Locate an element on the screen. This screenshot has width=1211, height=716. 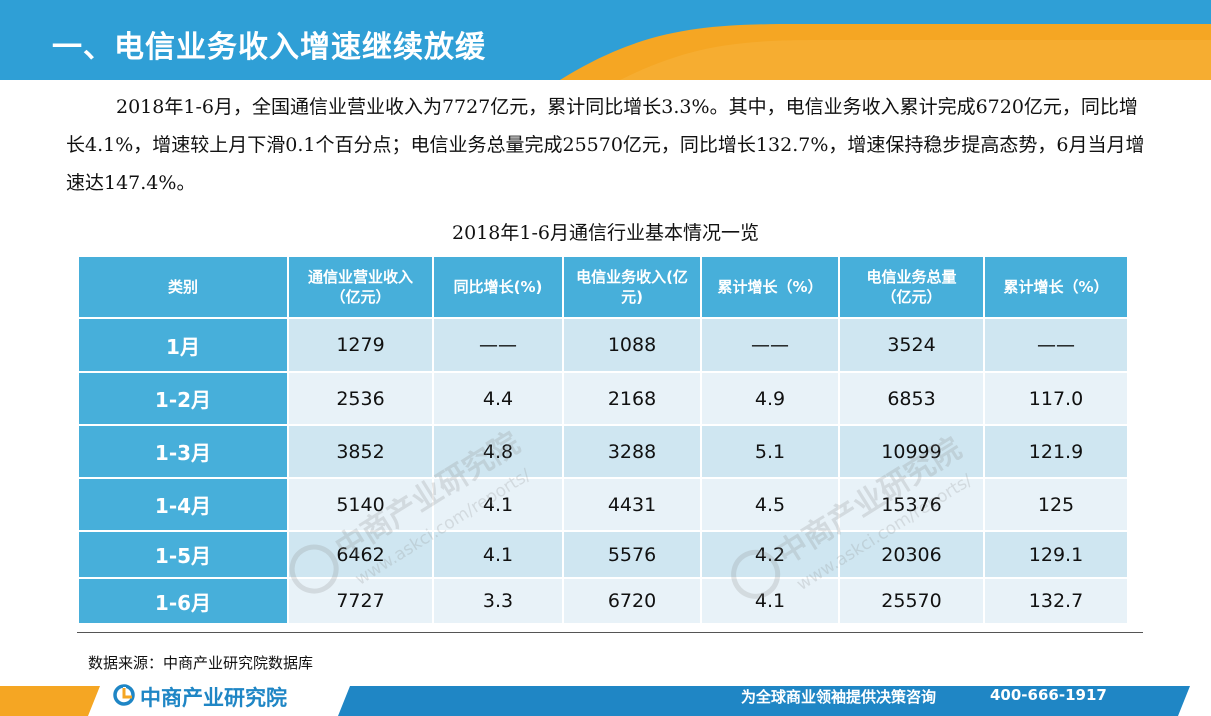
header-line: 类别 is located at coordinates (182, 287).